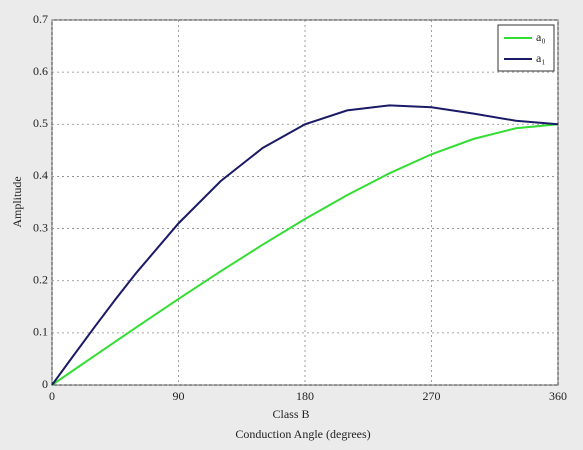  I want to click on x-tick-label: 0, so click(52, 396).